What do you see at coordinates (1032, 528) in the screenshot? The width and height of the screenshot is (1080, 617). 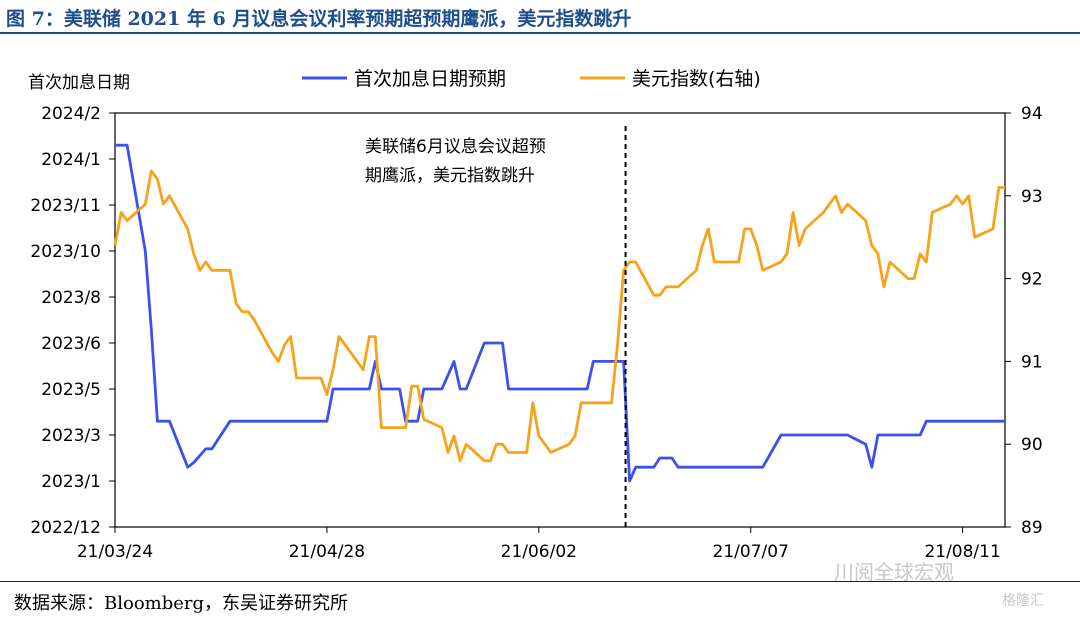 I see `y-right-tick-label: 89` at bounding box center [1032, 528].